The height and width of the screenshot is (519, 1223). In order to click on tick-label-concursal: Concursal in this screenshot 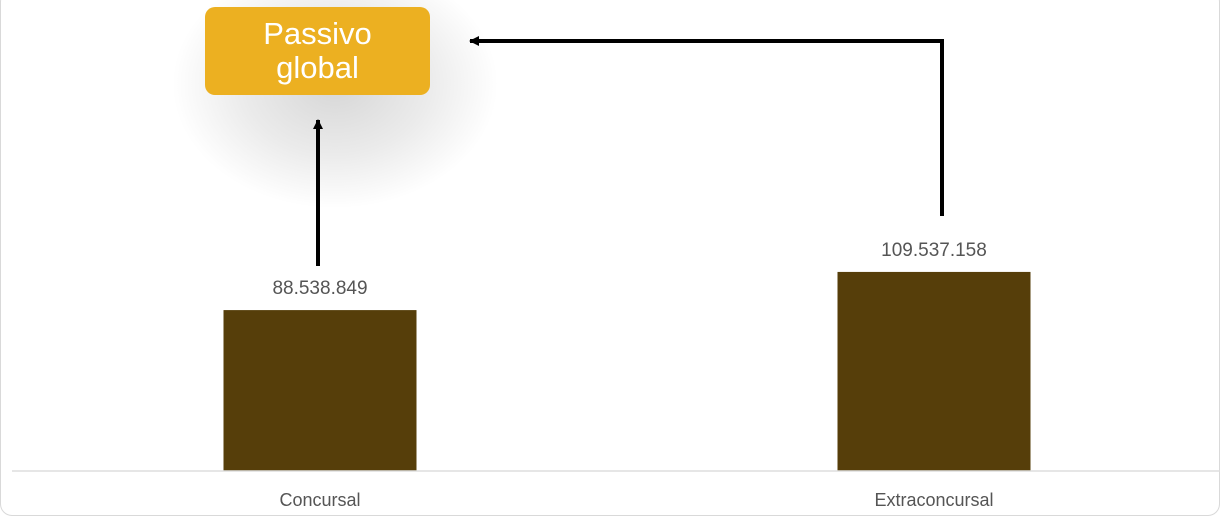, I will do `click(319, 500)`.